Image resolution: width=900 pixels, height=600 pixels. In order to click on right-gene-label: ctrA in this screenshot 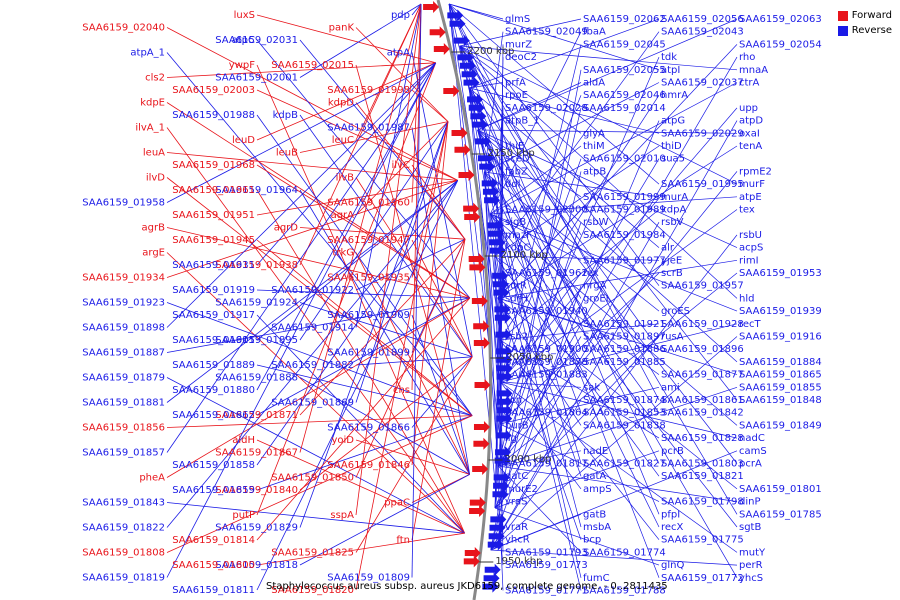, I will do `click(749, 83)`.